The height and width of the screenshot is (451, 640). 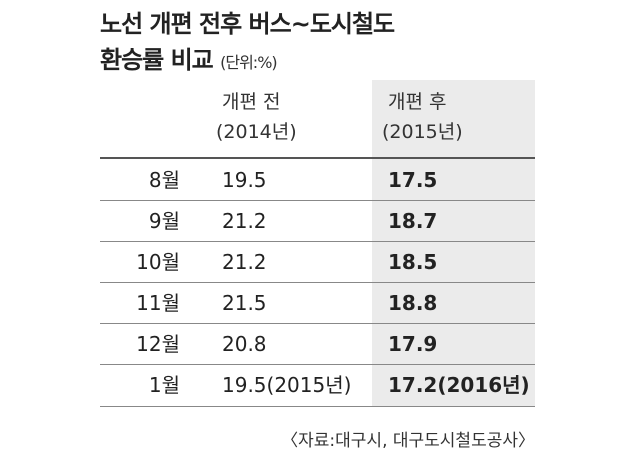 What do you see at coordinates (408, 441) in the screenshot?
I see `source: 〈자료:대구시, 대구도시철도공사〉` at bounding box center [408, 441].